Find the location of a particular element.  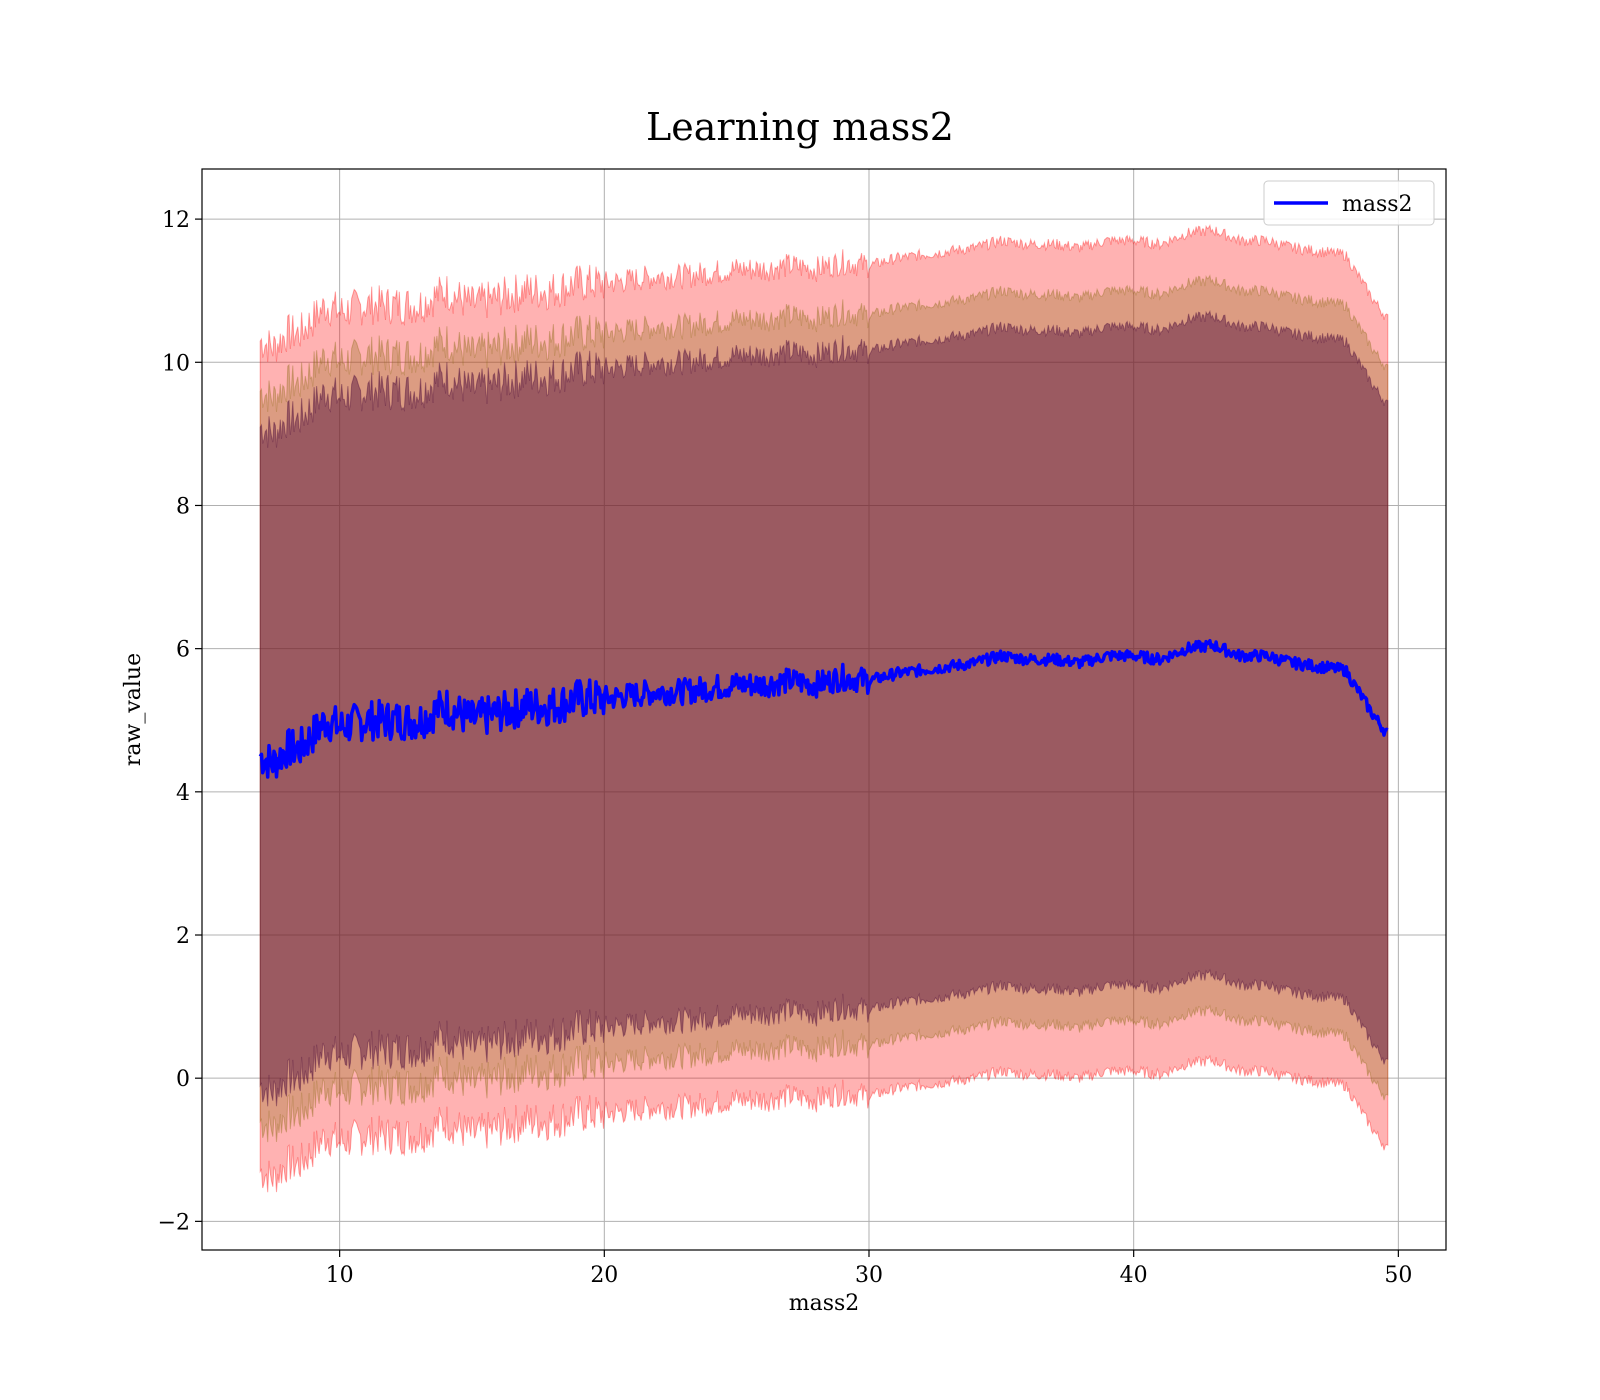

x-axis-label: mass2 is located at coordinates (824, 1303).